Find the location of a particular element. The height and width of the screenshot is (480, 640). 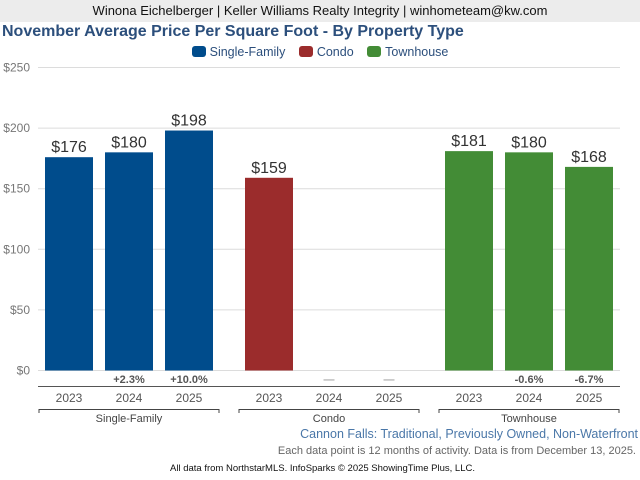

legend-item-single-family: Single-Family is located at coordinates (238, 52).